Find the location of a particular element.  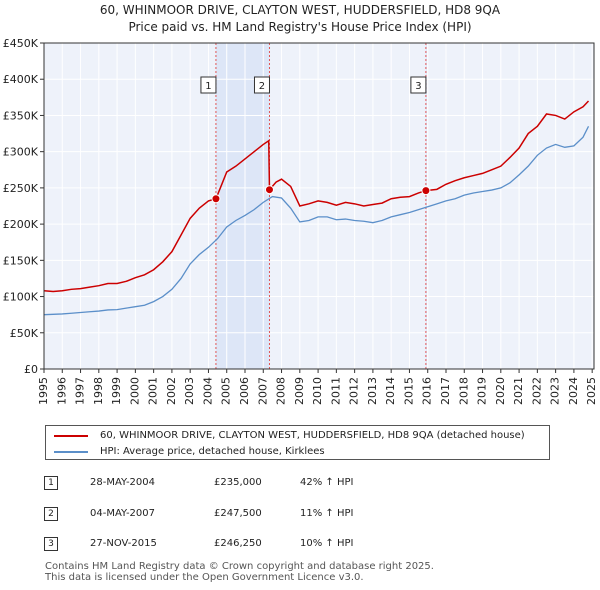

sale-label: 1 is located at coordinates (208, 86).